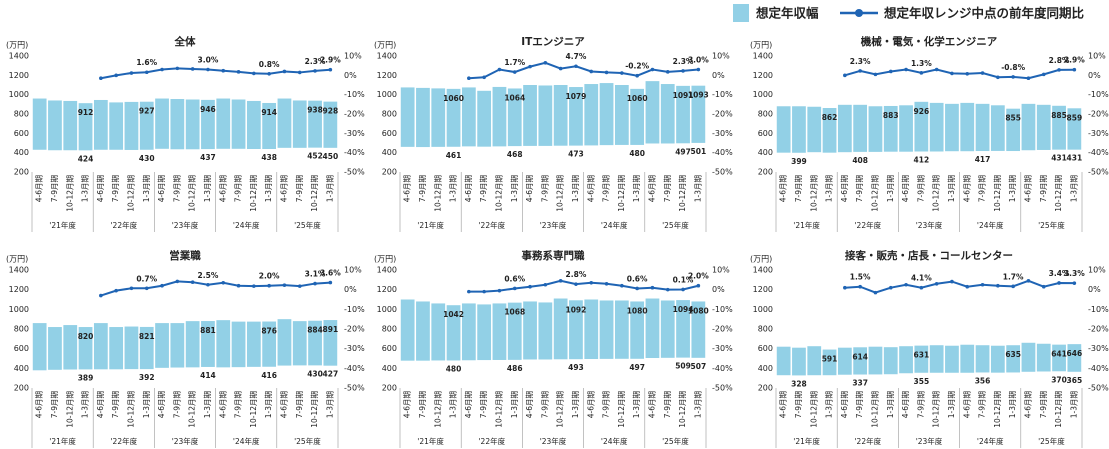  I want to click on y2-tick-label: 10%, so click(721, 270).